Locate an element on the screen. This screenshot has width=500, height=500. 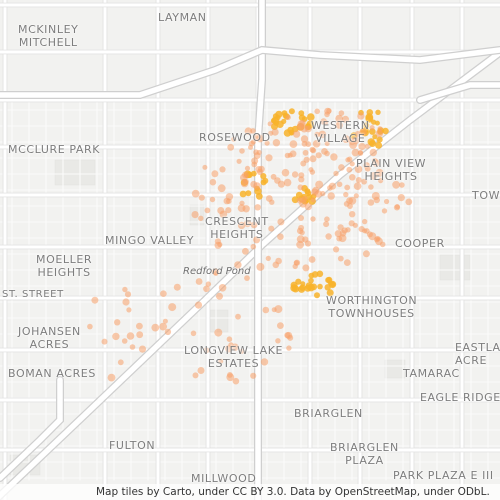
neighborhood-label-moeller-heights: MOELLER HEIGHTS is located at coordinates (64, 266).